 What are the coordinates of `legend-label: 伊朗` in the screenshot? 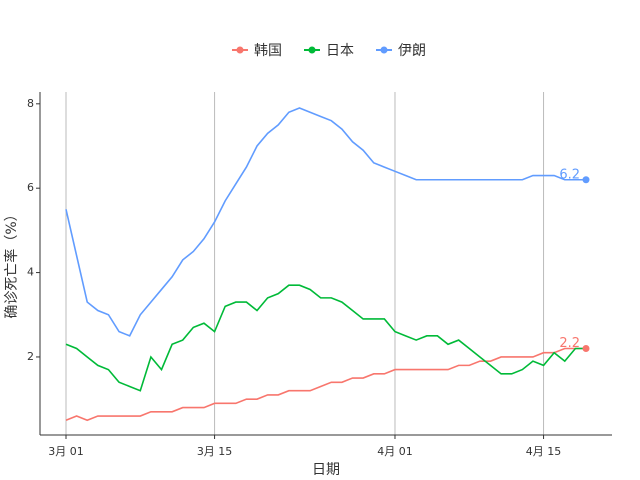 It's located at (412, 51).